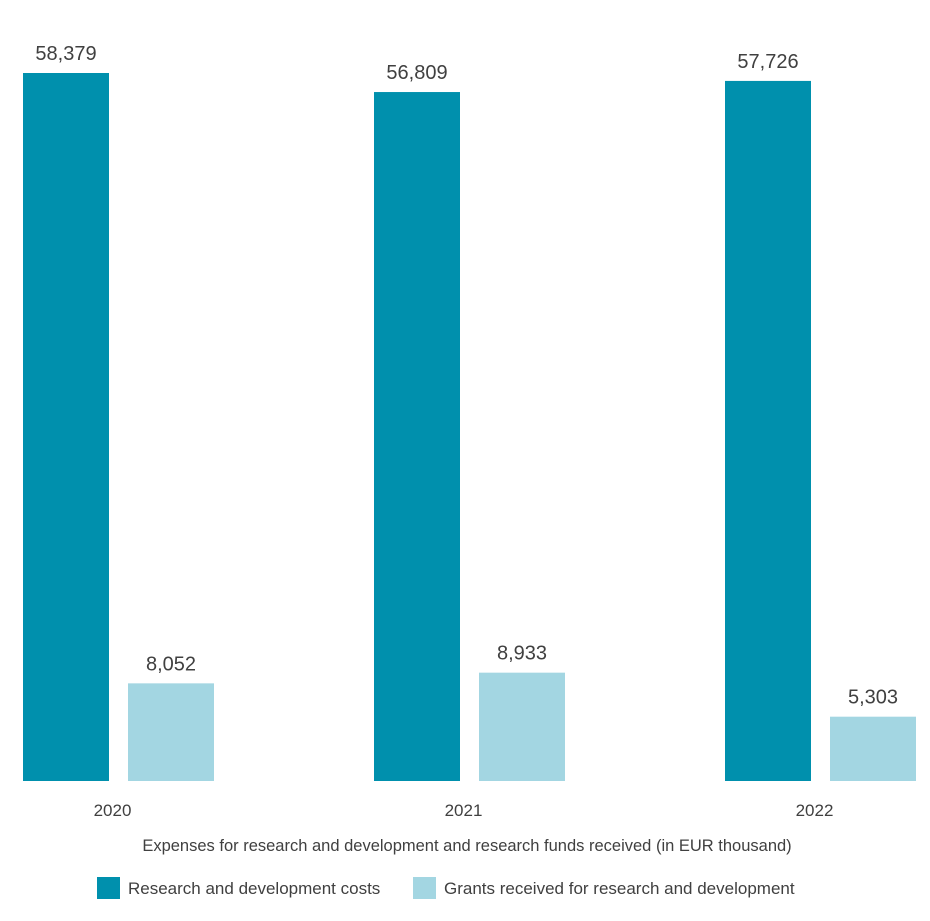  Describe the element at coordinates (113, 810) in the screenshot. I see `category-label-2020: 2020` at that location.